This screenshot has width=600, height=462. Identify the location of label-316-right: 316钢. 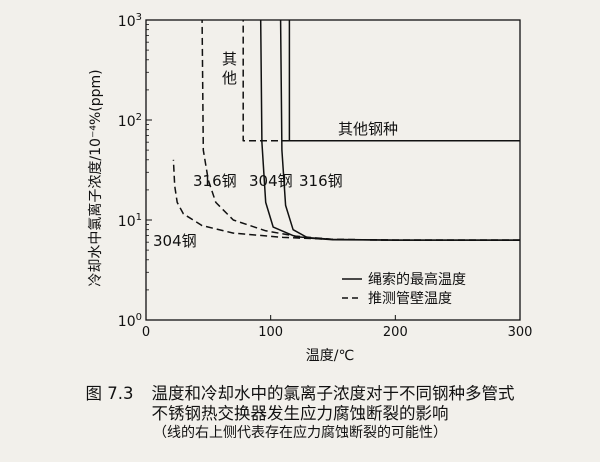
(321, 181).